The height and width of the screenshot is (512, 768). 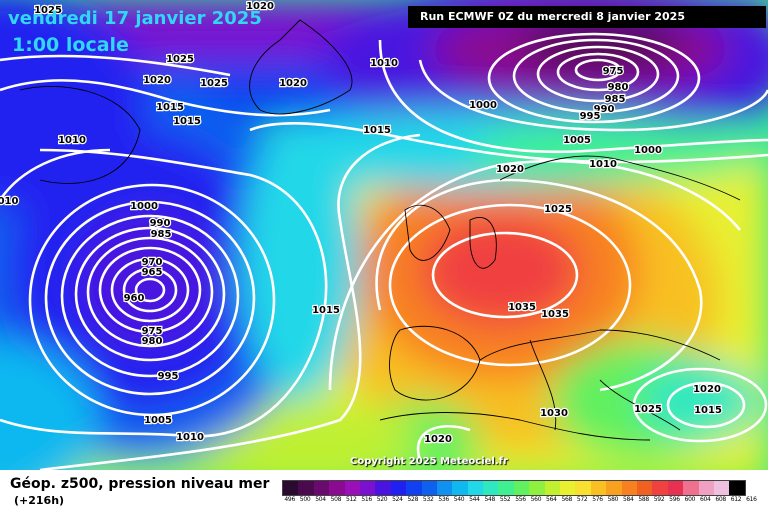 I want to click on color-scale-value: 548, so click(x=490, y=499).